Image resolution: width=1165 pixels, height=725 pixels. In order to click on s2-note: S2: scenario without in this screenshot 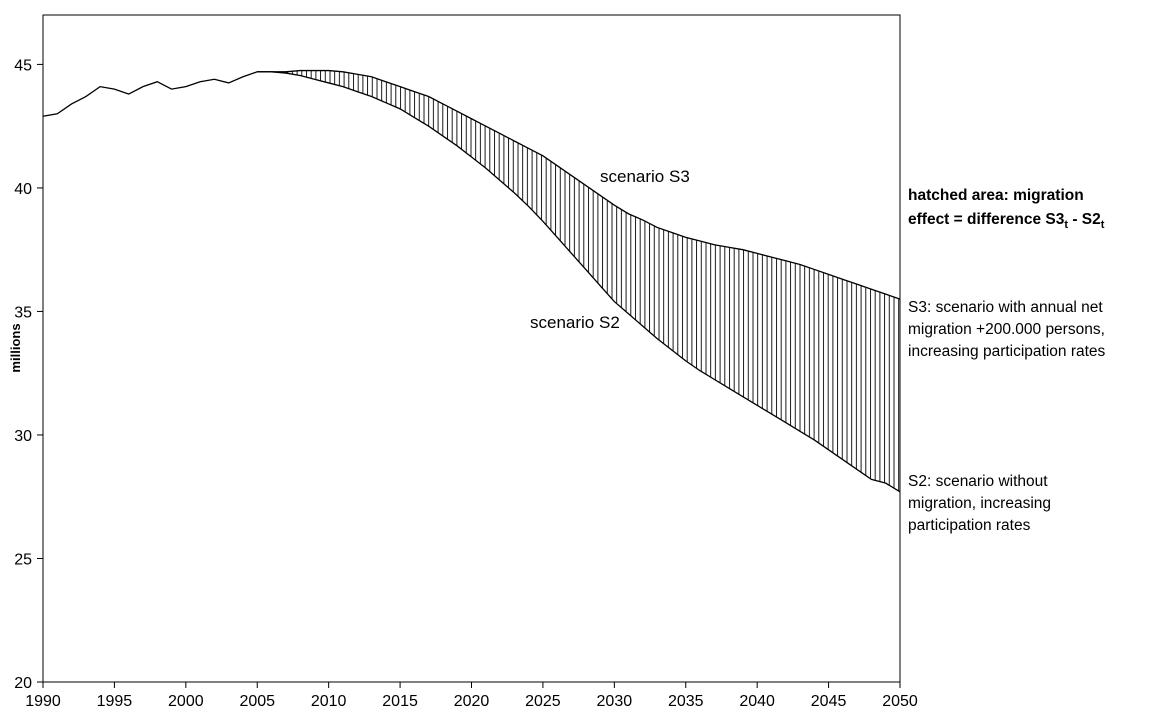, I will do `click(978, 481)`.